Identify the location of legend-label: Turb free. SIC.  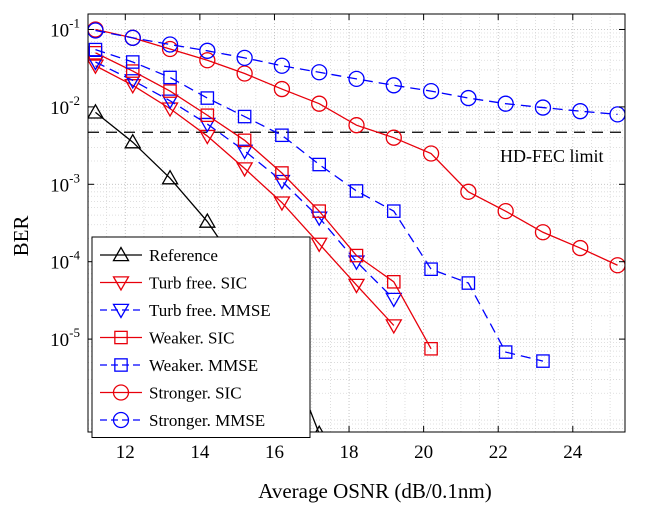
(198, 283).